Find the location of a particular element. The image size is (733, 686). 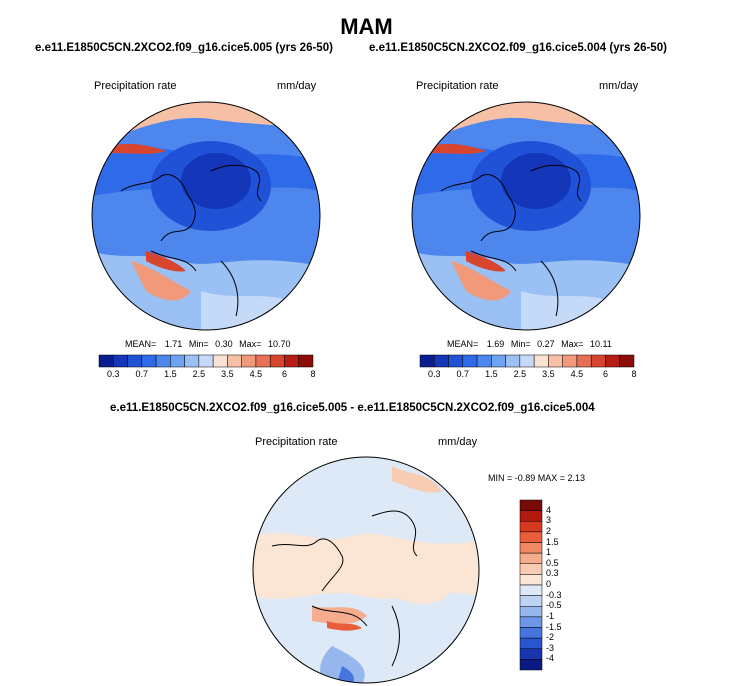

panel-2-field-label: Precipitation rate is located at coordinates (457, 86).